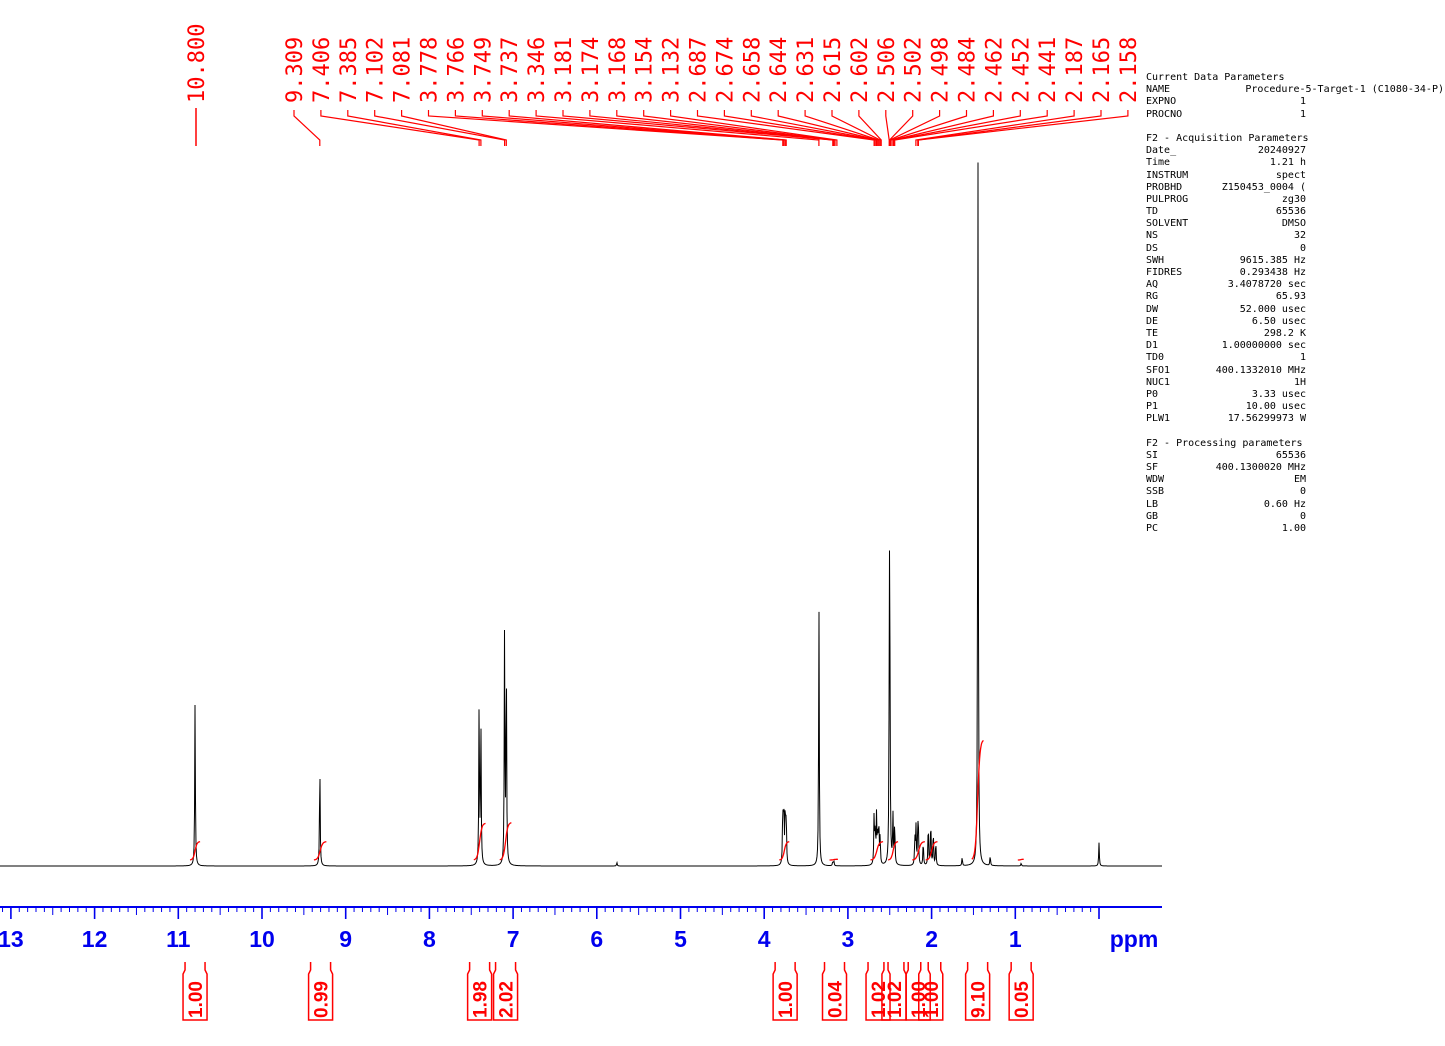  I want to click on param-key: DS, so click(1152, 248).